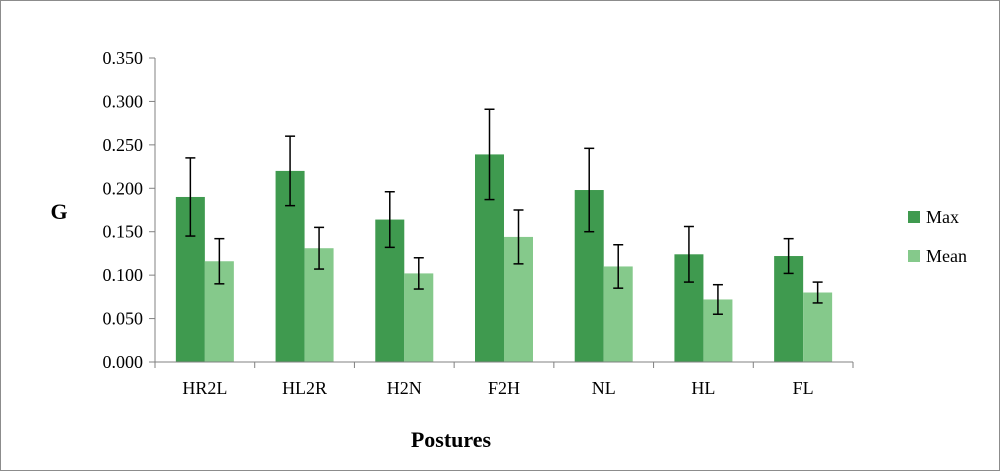 This screenshot has width=1000, height=475. What do you see at coordinates (123, 362) in the screenshot?
I see `y-tick-label: 0.000` at bounding box center [123, 362].